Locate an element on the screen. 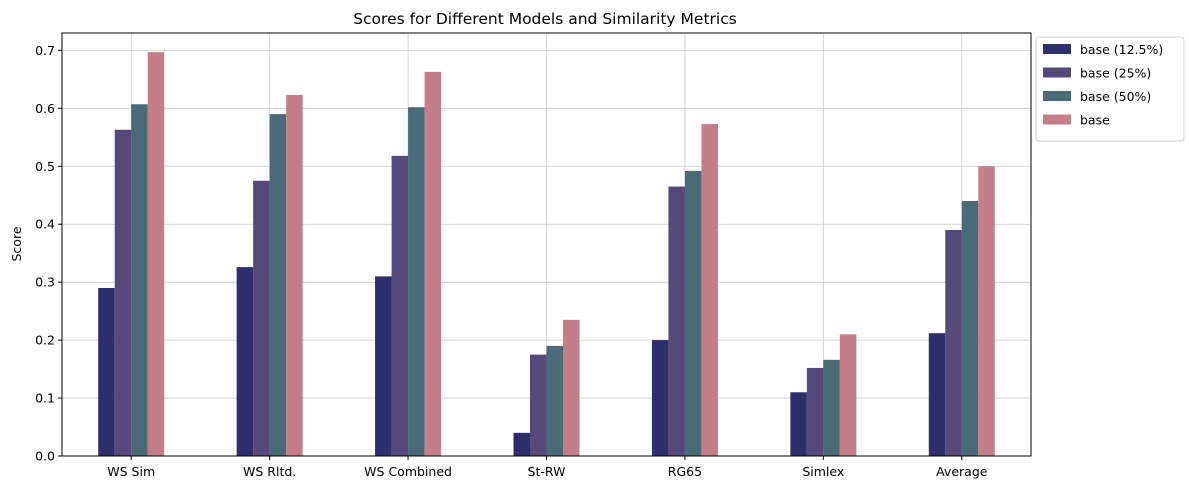 The width and height of the screenshot is (1189, 490). y-axis-label: Score is located at coordinates (16, 243).